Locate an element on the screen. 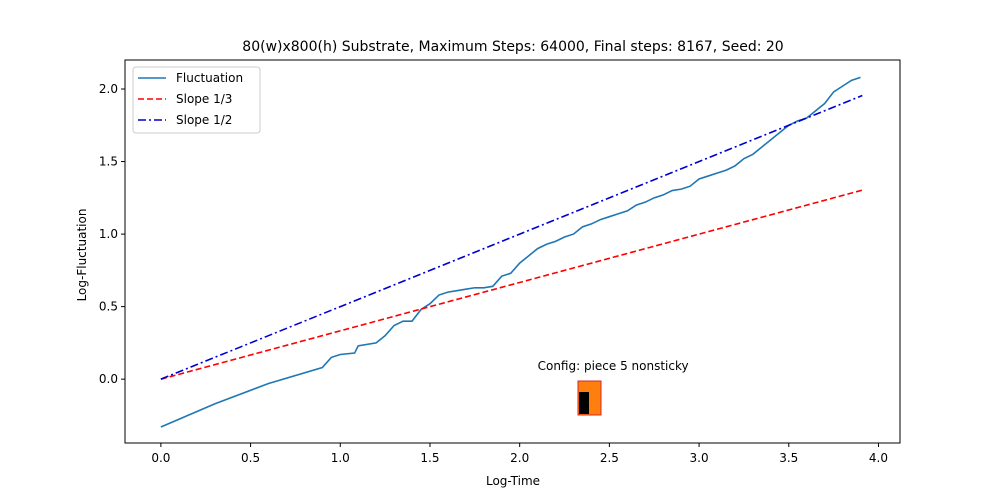  x-axis-label: Log-Time is located at coordinates (513, 481).